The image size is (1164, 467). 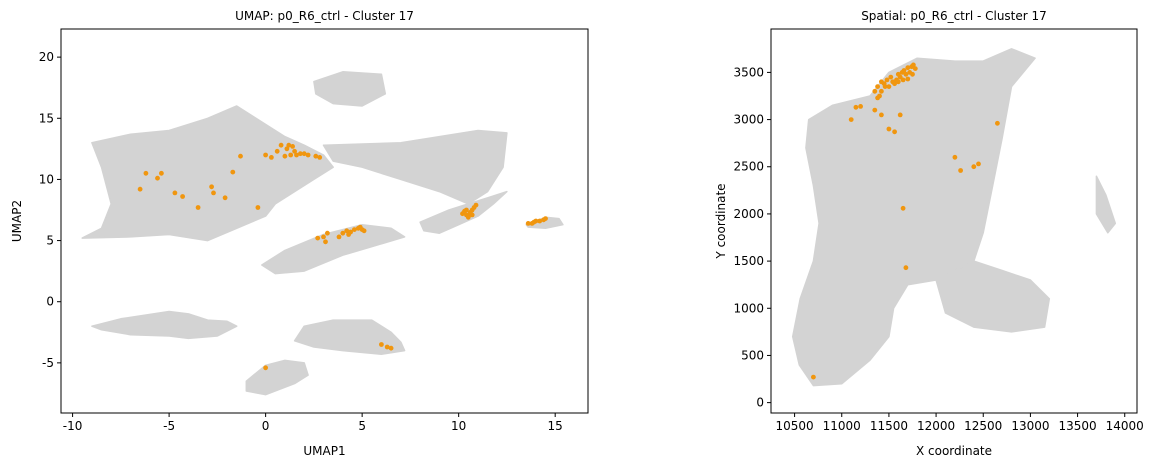 What do you see at coordinates (1030, 426) in the screenshot?
I see `x-tick-label: 13000` at bounding box center [1030, 426].